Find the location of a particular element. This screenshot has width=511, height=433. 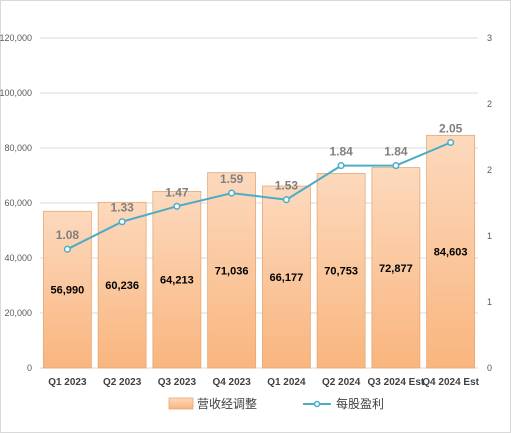

y-tick-label: 60,000 is located at coordinates (18, 203).